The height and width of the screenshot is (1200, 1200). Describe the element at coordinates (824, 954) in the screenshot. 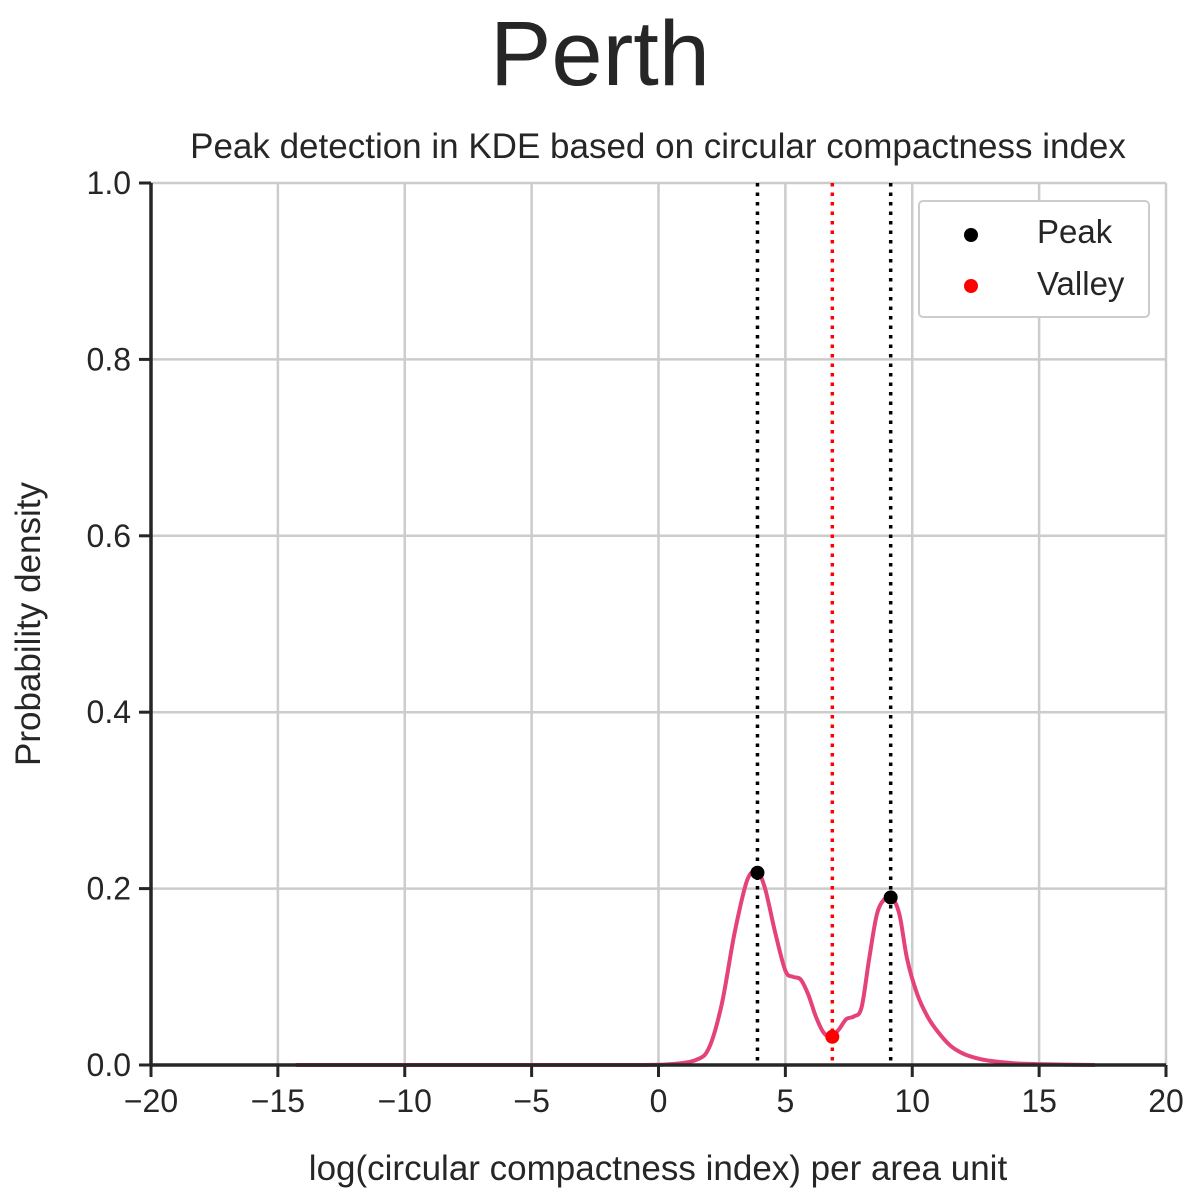

I see `markers` at that location.